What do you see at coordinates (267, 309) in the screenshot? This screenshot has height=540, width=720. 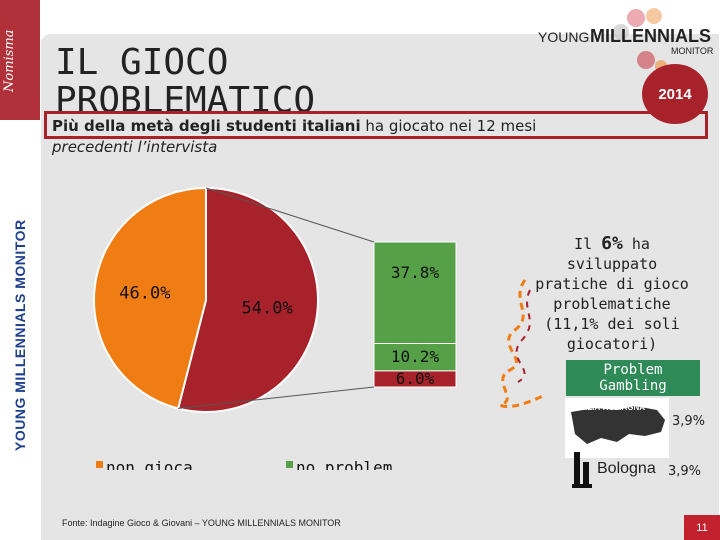 I see `pie-data-label: 54.0%` at bounding box center [267, 309].